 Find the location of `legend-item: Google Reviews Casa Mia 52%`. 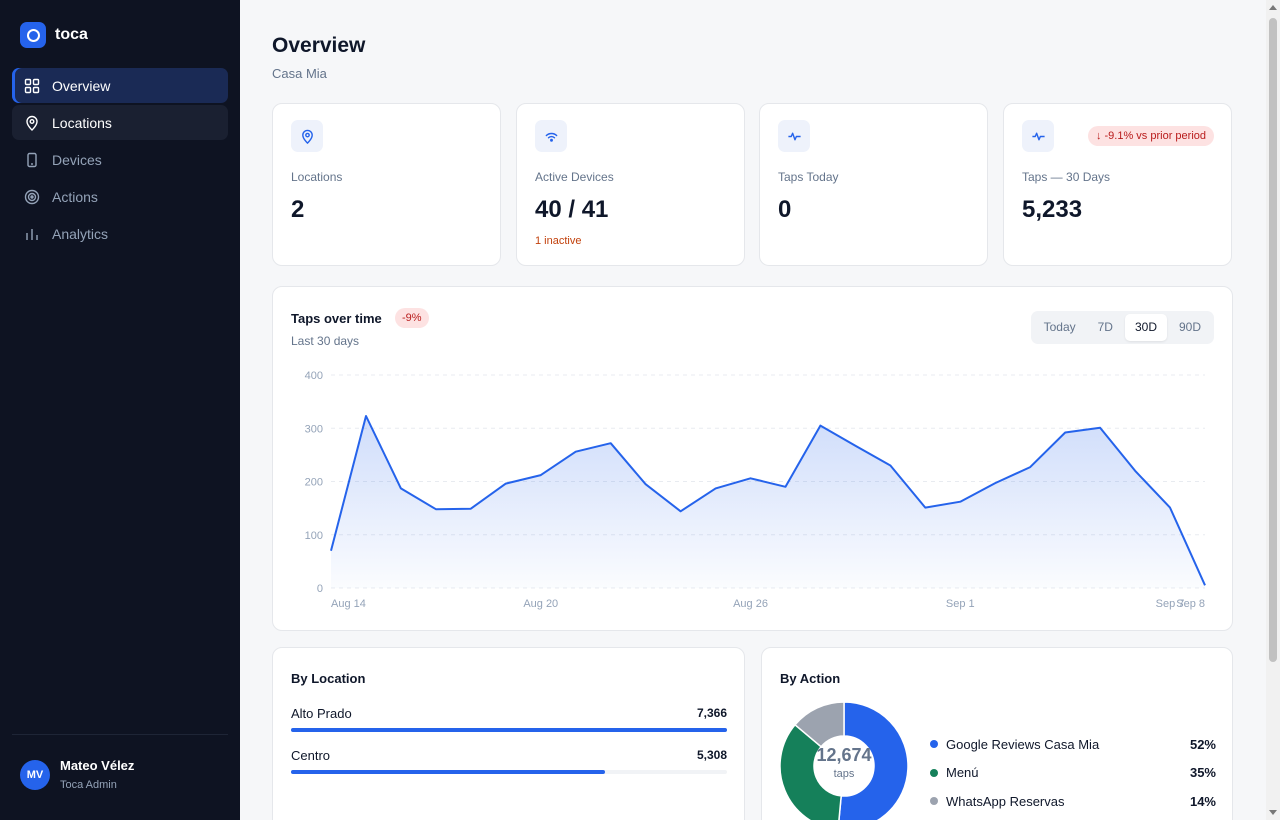

legend-item: Google Reviews Casa Mia 52% is located at coordinates (1073, 744).